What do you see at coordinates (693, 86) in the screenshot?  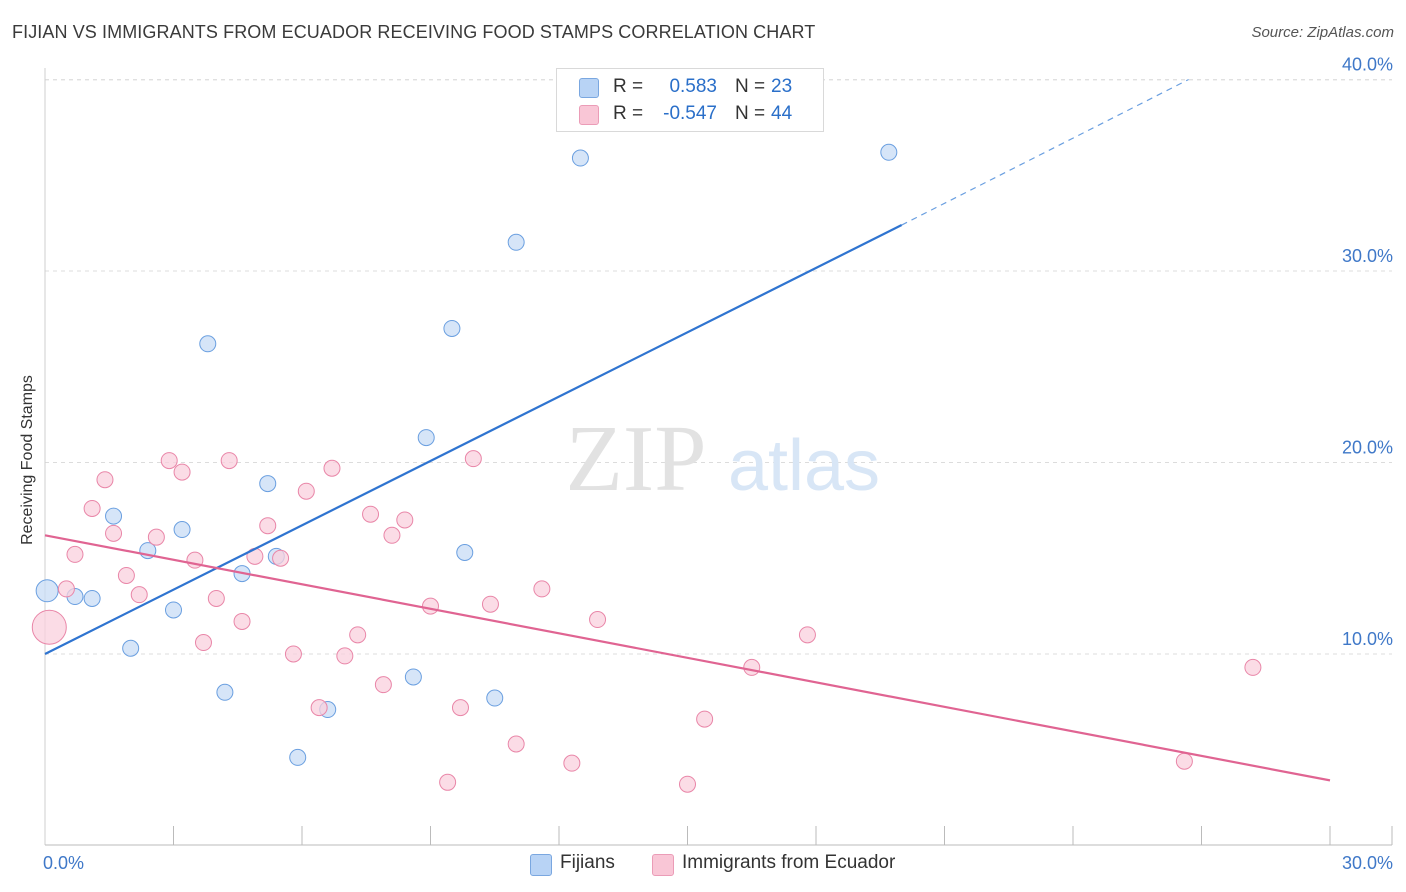 I see `r-value: 0.583` at bounding box center [693, 86].